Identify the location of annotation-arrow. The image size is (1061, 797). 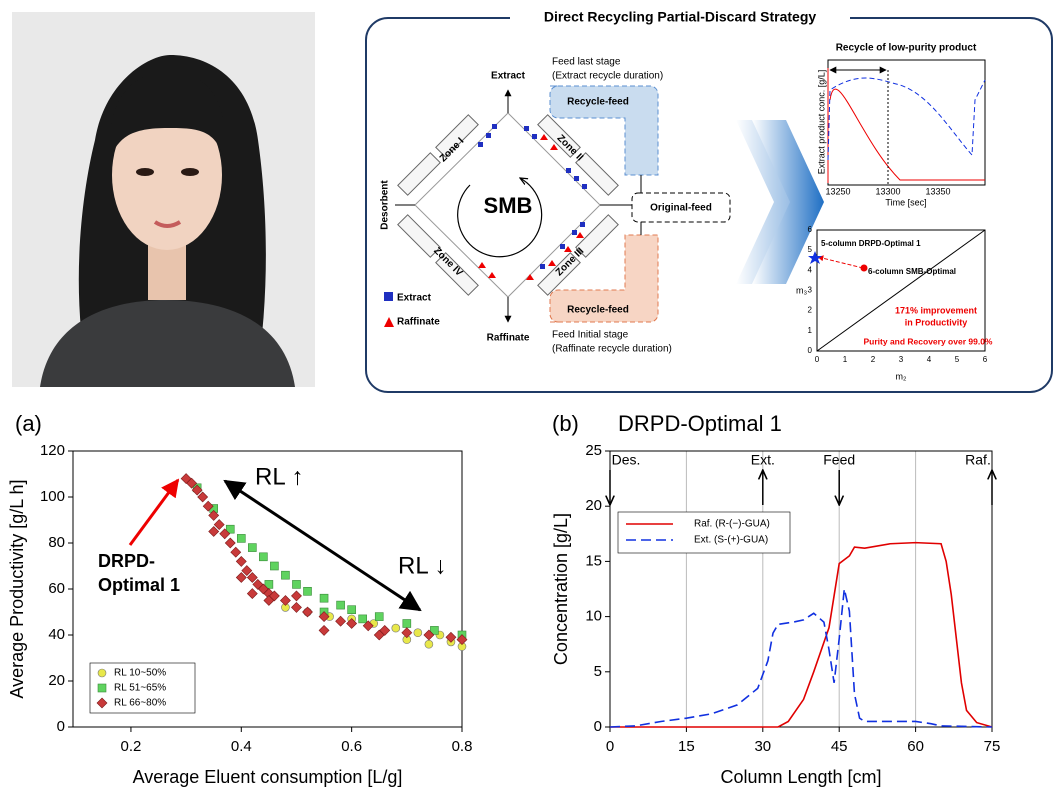
(154, 512).